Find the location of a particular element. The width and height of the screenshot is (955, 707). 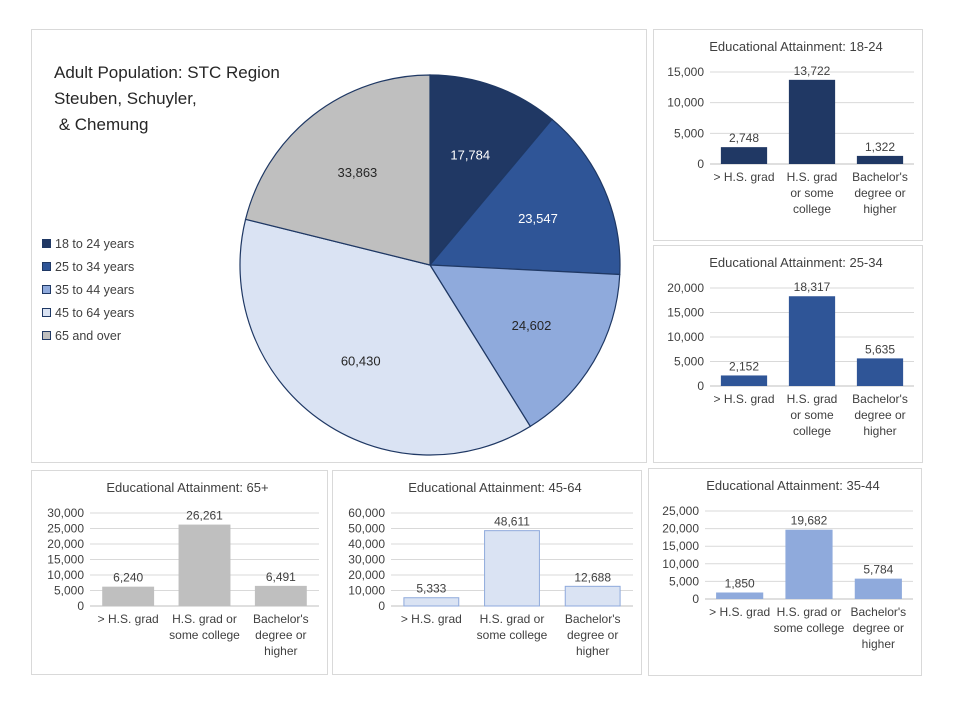

bar-value-label: 2,152 is located at coordinates (744, 366).